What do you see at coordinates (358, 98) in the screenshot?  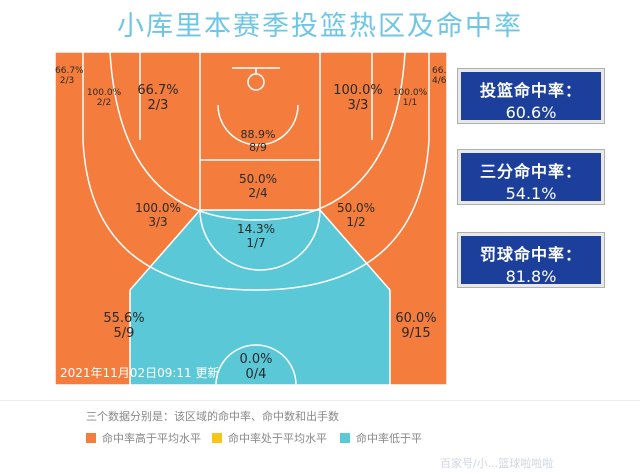 I see `zone-label-right-baseline: 100.0% 3/3` at bounding box center [358, 98].